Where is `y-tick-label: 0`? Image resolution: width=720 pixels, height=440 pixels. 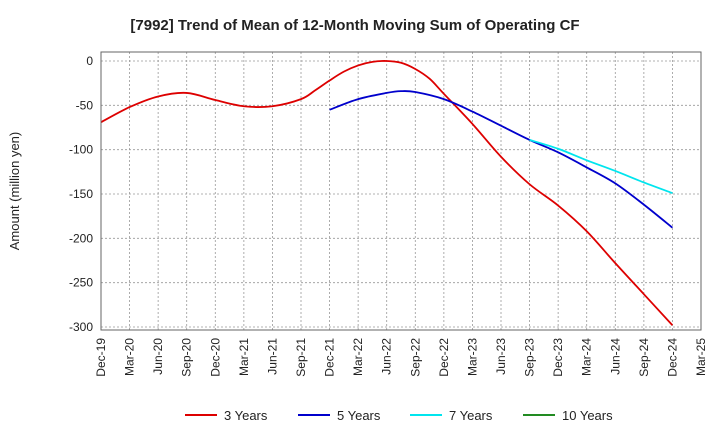
y-tick-label: 0 is located at coordinates (89, 61).